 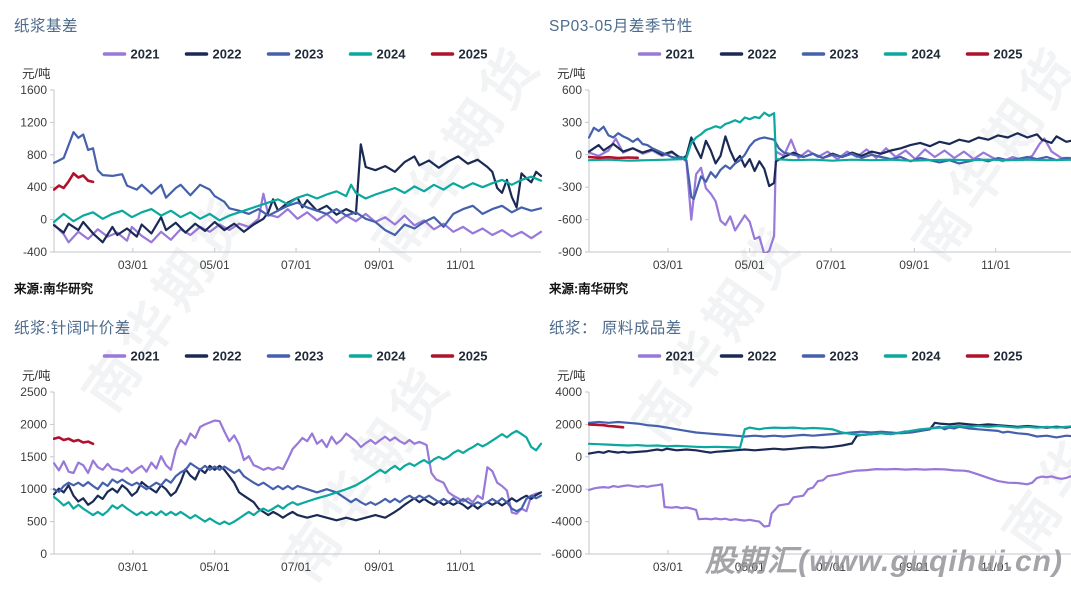 What do you see at coordinates (35, 252) in the screenshot?
I see `y-tick-label: -400` at bounding box center [35, 252].